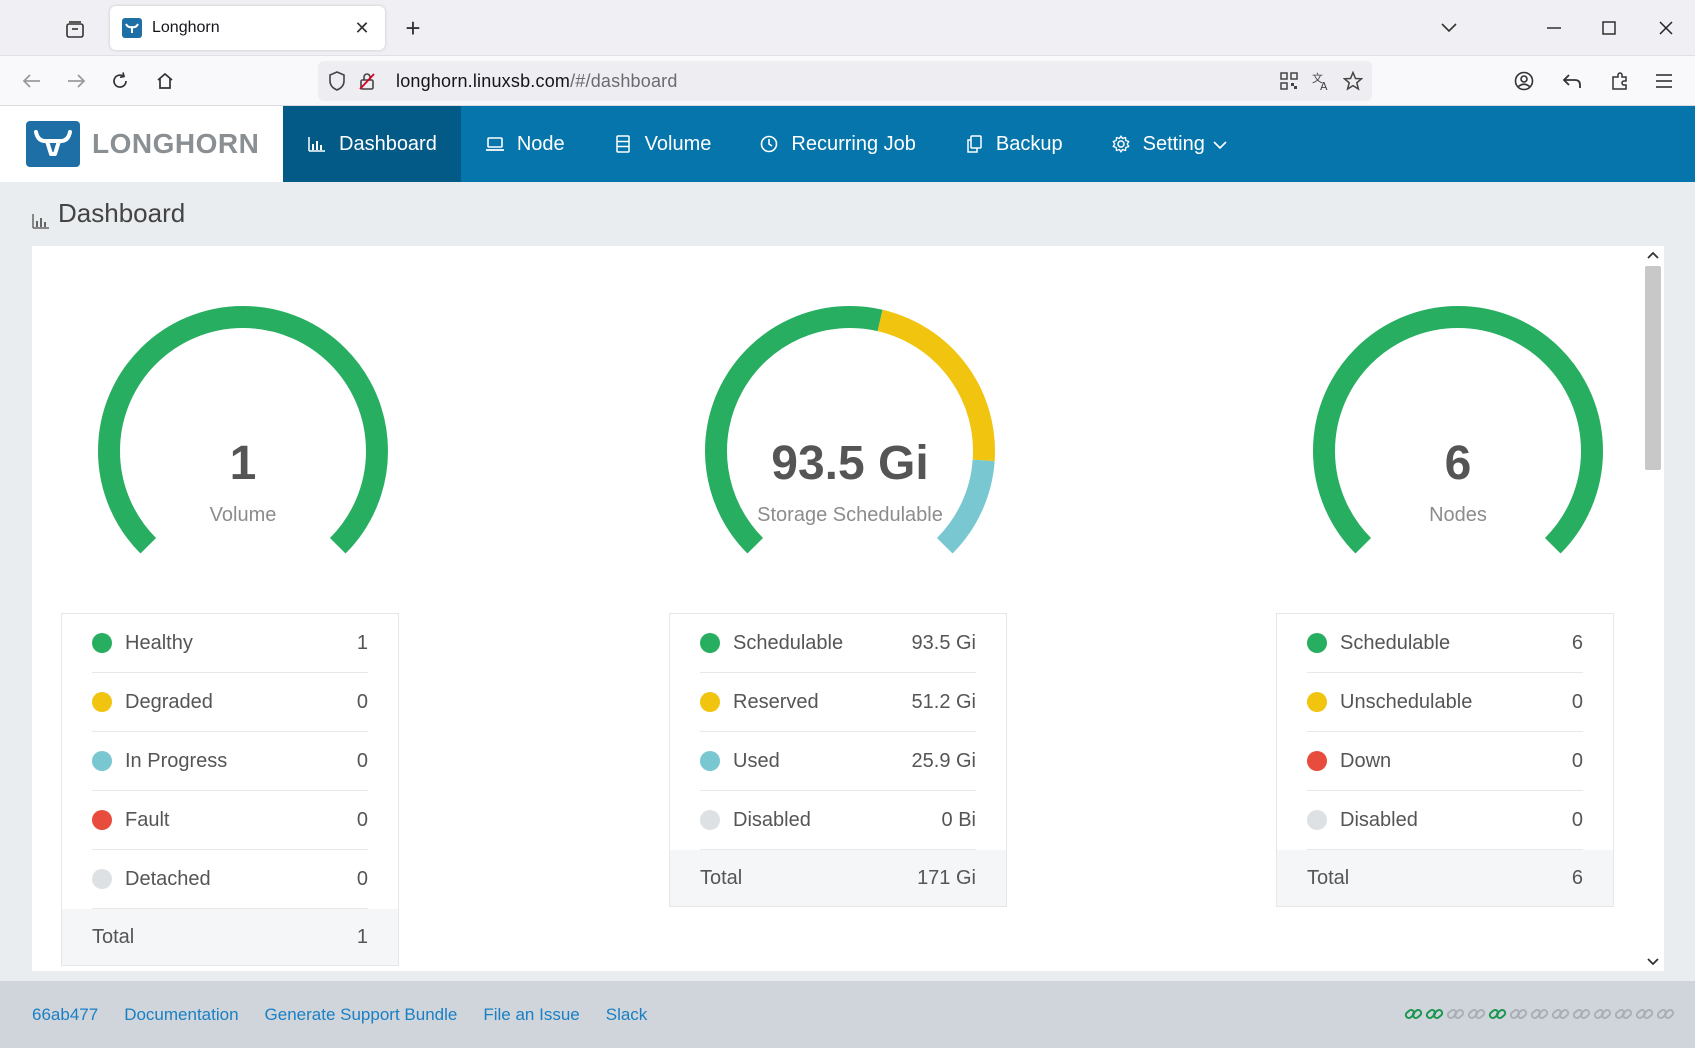  I want to click on url-text: longhorn.linuxsb.com/#/dashboard, so click(537, 81).